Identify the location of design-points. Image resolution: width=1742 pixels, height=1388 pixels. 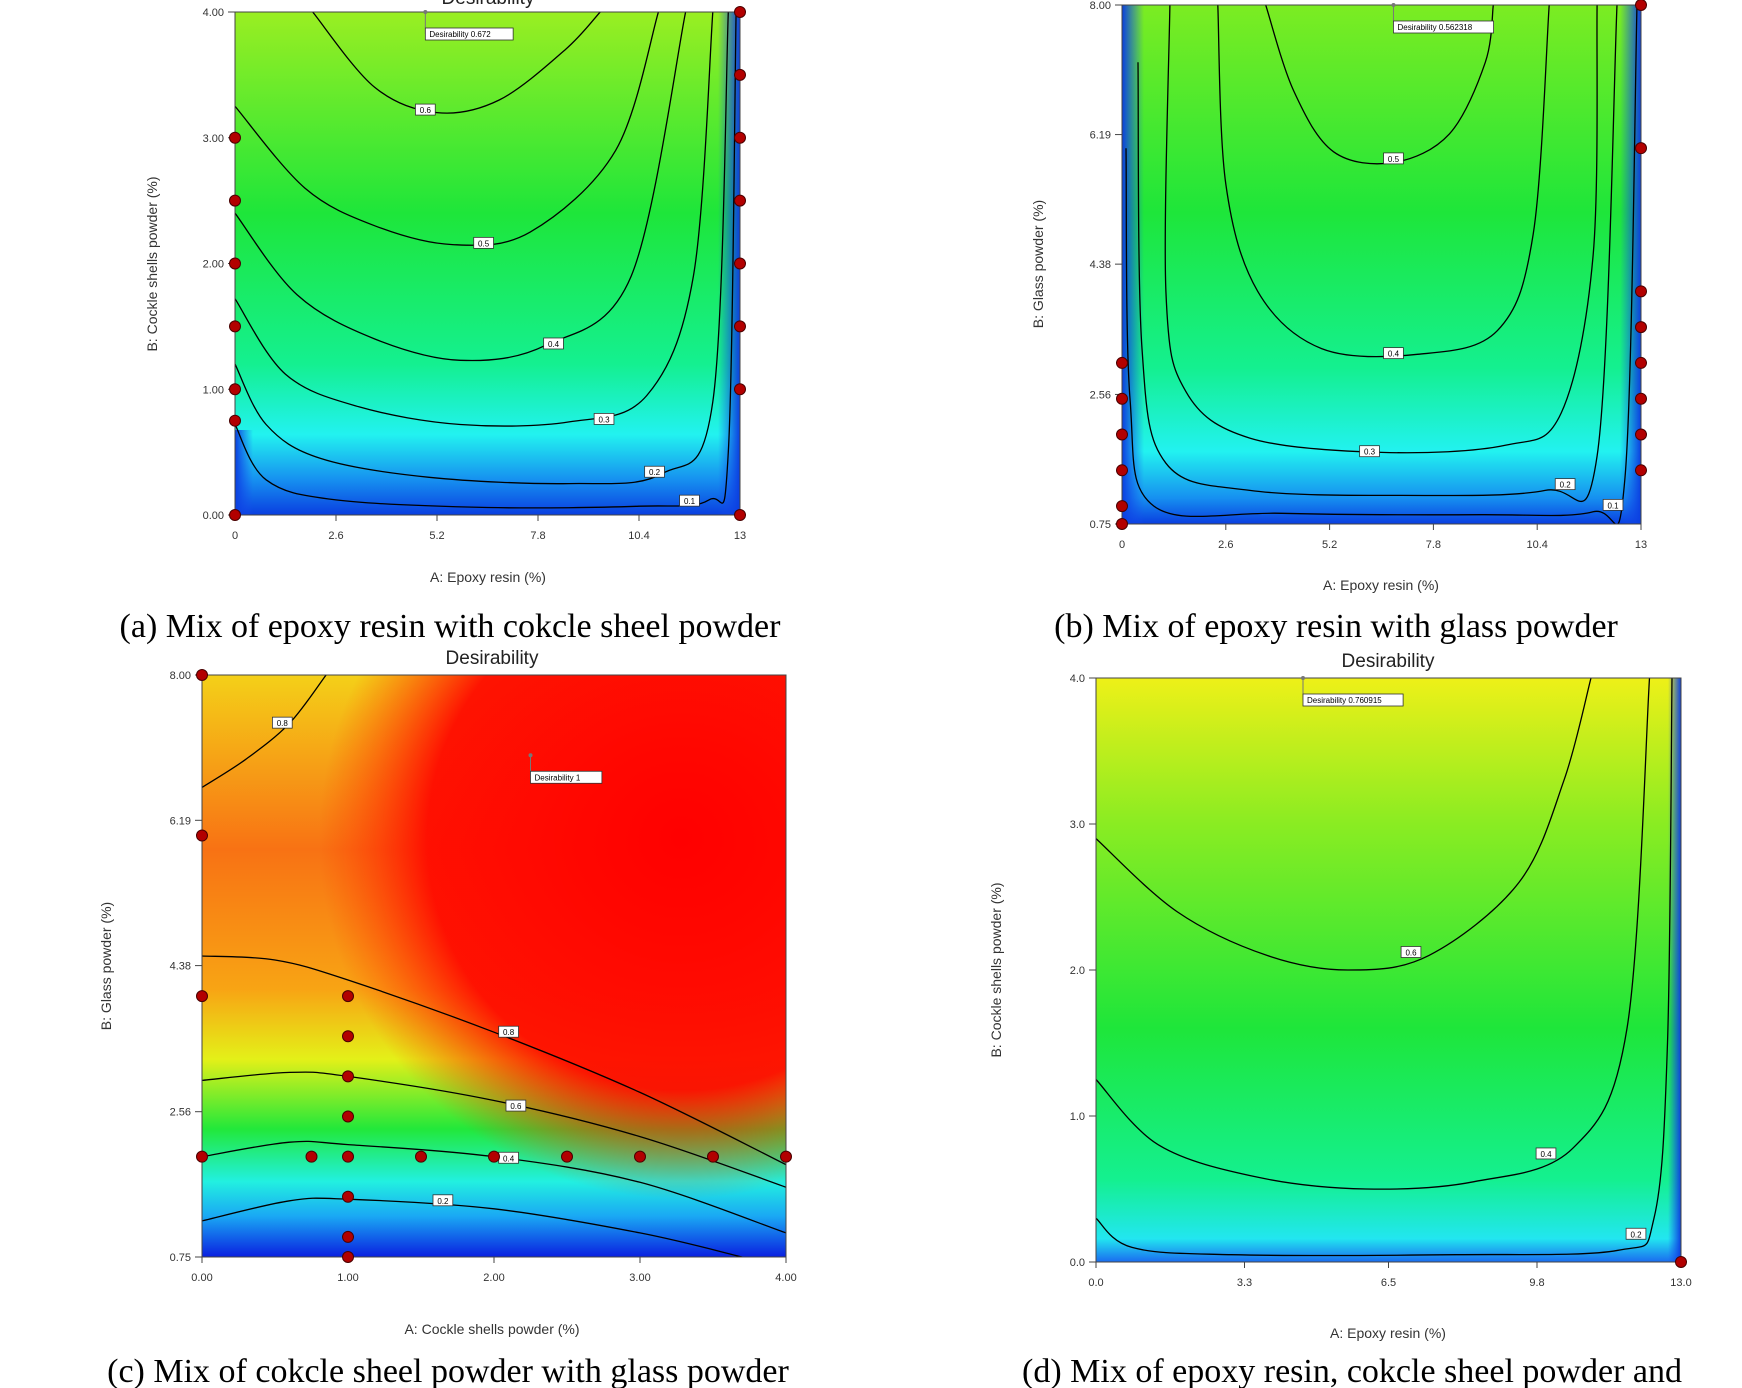
(1681, 1262).